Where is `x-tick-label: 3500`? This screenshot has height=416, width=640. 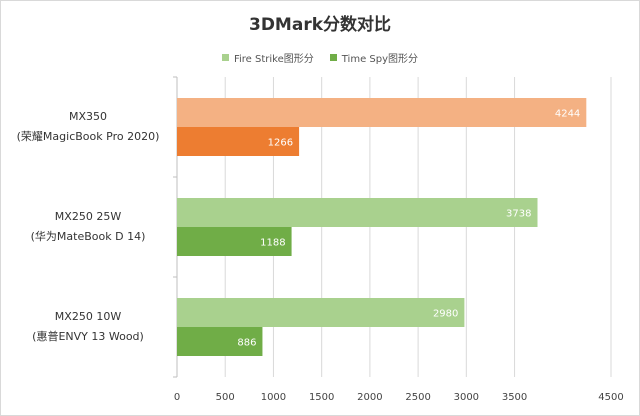
x-tick-label: 3500 is located at coordinates (514, 397).